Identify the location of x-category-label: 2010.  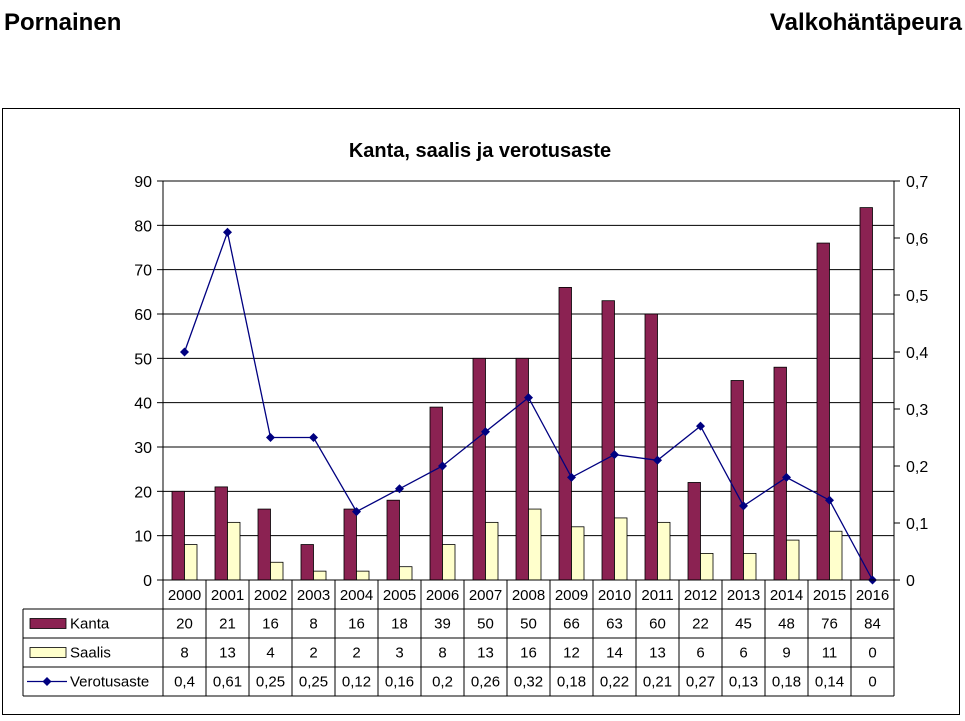
(614, 595).